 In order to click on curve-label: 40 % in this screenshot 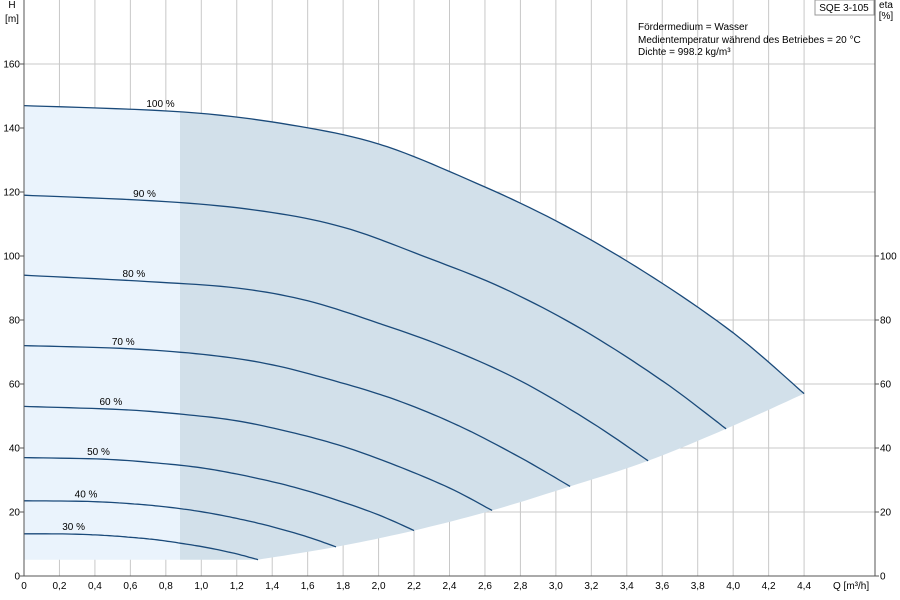, I will do `click(86, 494)`.